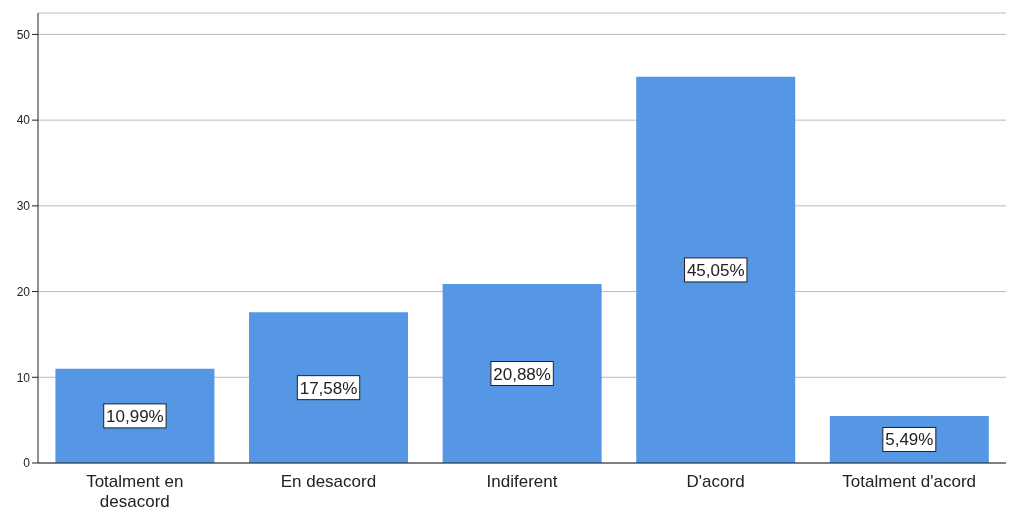  I want to click on data-label: 10,99%, so click(135, 416).